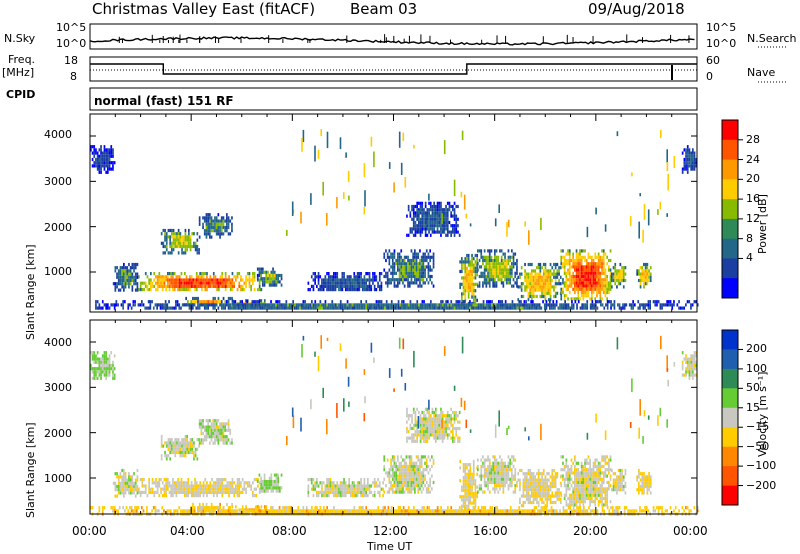 This screenshot has height=554, width=800. I want to click on freq-tick-top: 18, so click(71, 60).